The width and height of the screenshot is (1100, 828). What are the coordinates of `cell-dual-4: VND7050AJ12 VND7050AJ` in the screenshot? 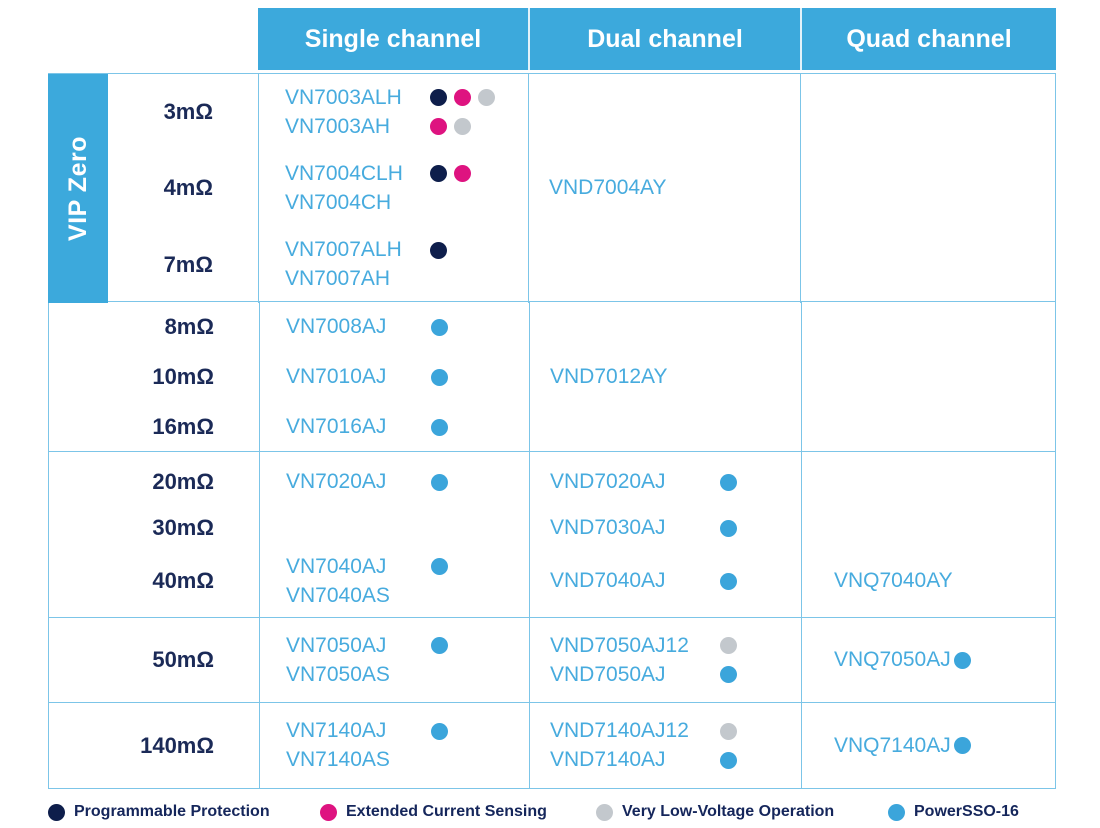 It's located at (665, 660).